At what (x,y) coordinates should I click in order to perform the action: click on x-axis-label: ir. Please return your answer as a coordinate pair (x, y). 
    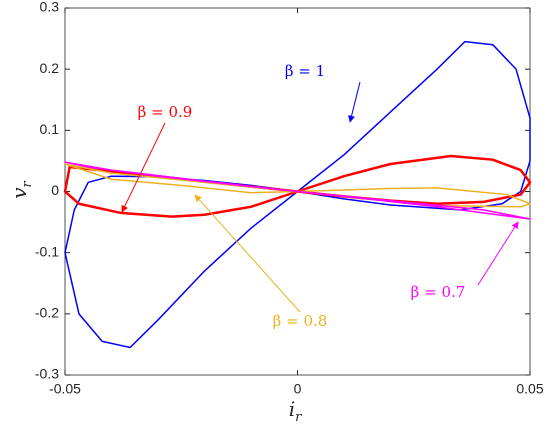
    Looking at the image, I should click on (295, 411).